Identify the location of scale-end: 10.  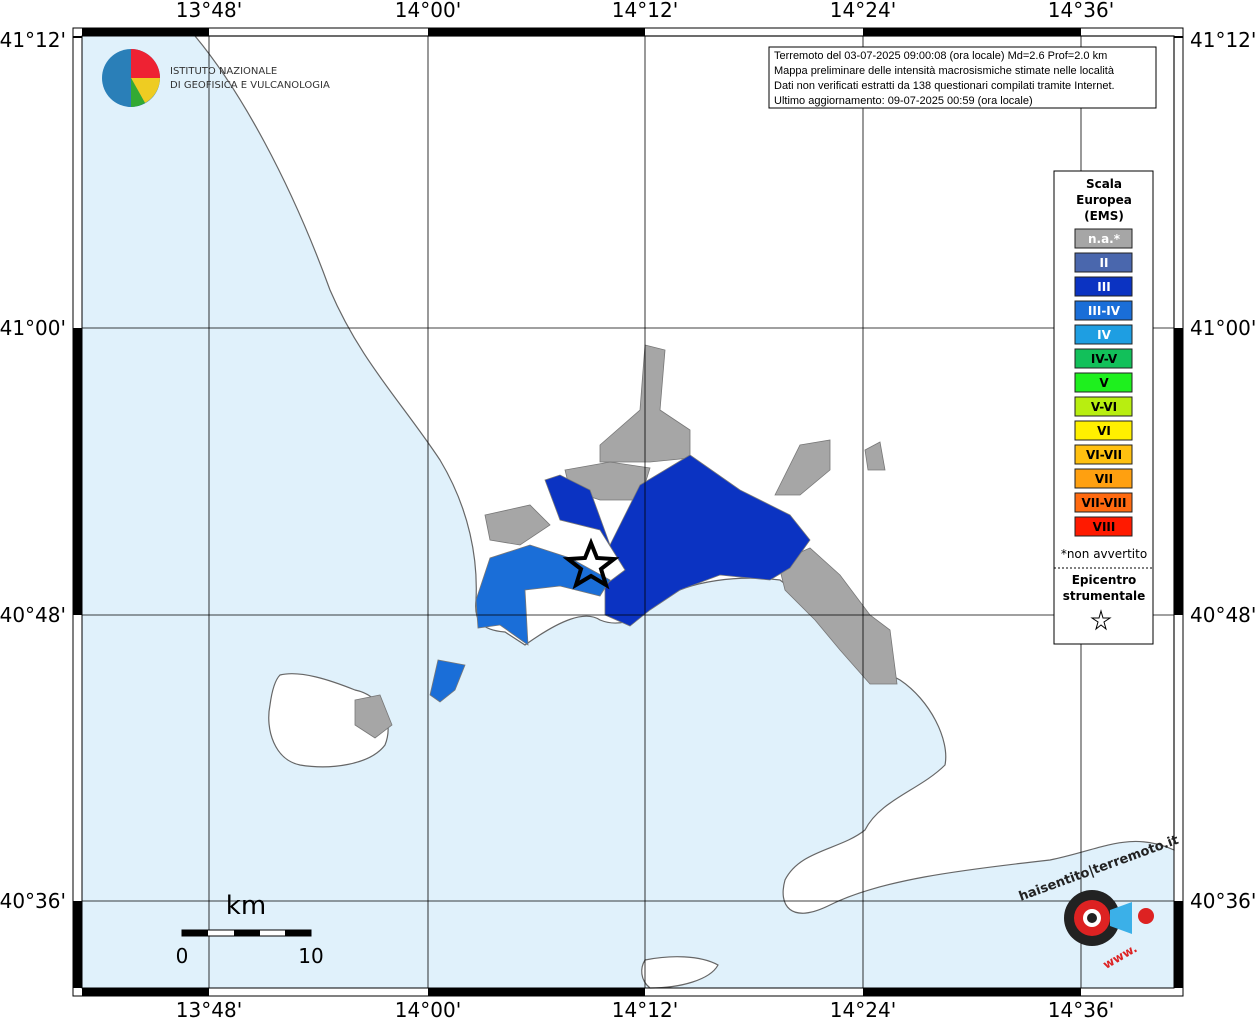
(310, 956).